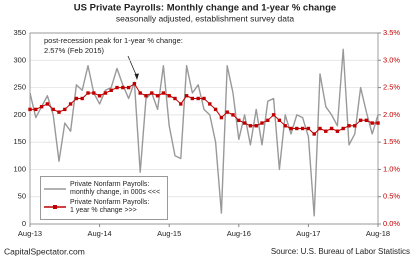 The width and height of the screenshot is (415, 260). I want to click on y2-tick-label: 3.0%, so click(391, 59).